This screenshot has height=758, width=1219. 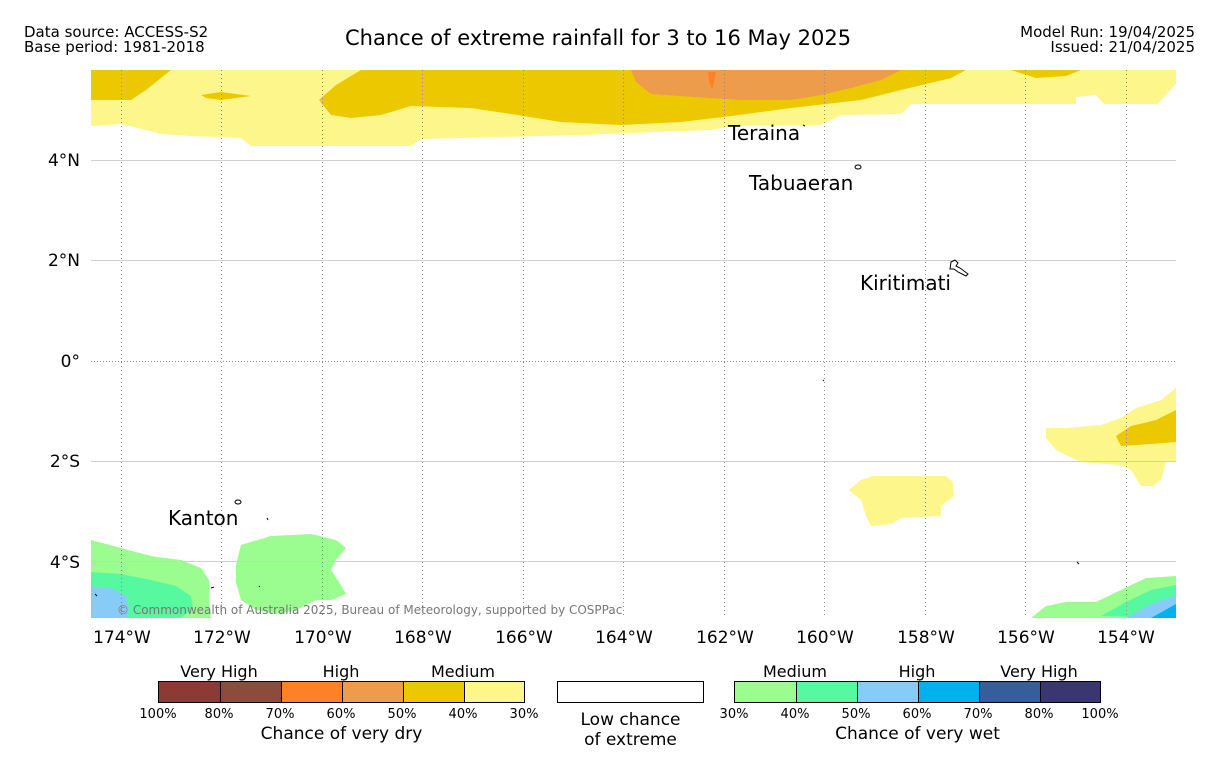 I want to click on lat-label: 4°N, so click(x=63, y=161).